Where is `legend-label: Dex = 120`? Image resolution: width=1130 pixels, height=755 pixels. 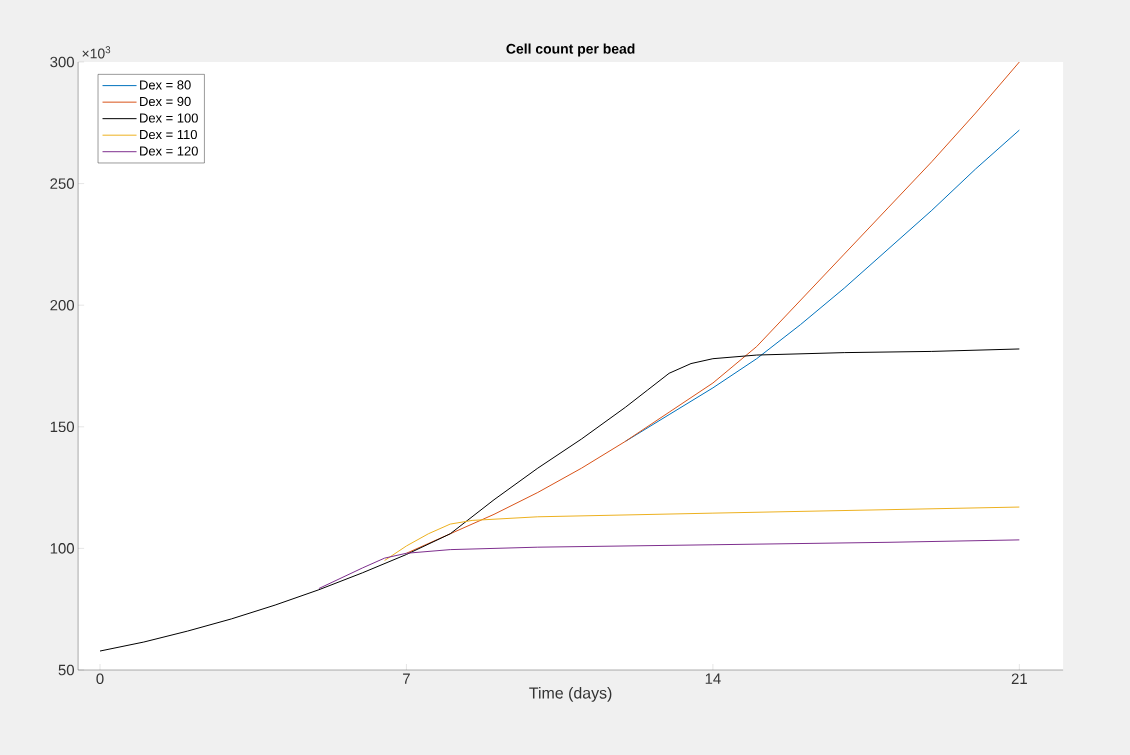 legend-label: Dex = 120 is located at coordinates (169, 151).